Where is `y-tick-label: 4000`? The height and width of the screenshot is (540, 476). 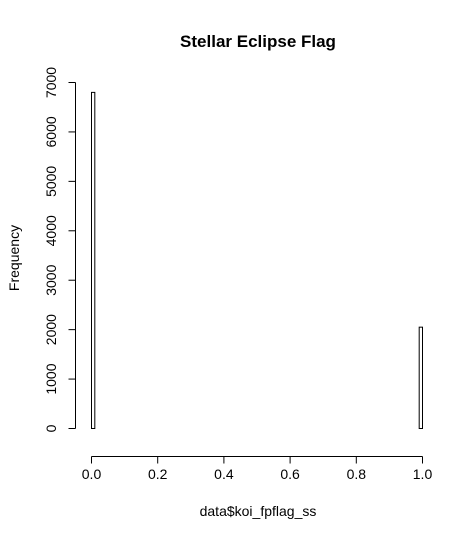 y-tick-label: 4000 is located at coordinates (51, 230).